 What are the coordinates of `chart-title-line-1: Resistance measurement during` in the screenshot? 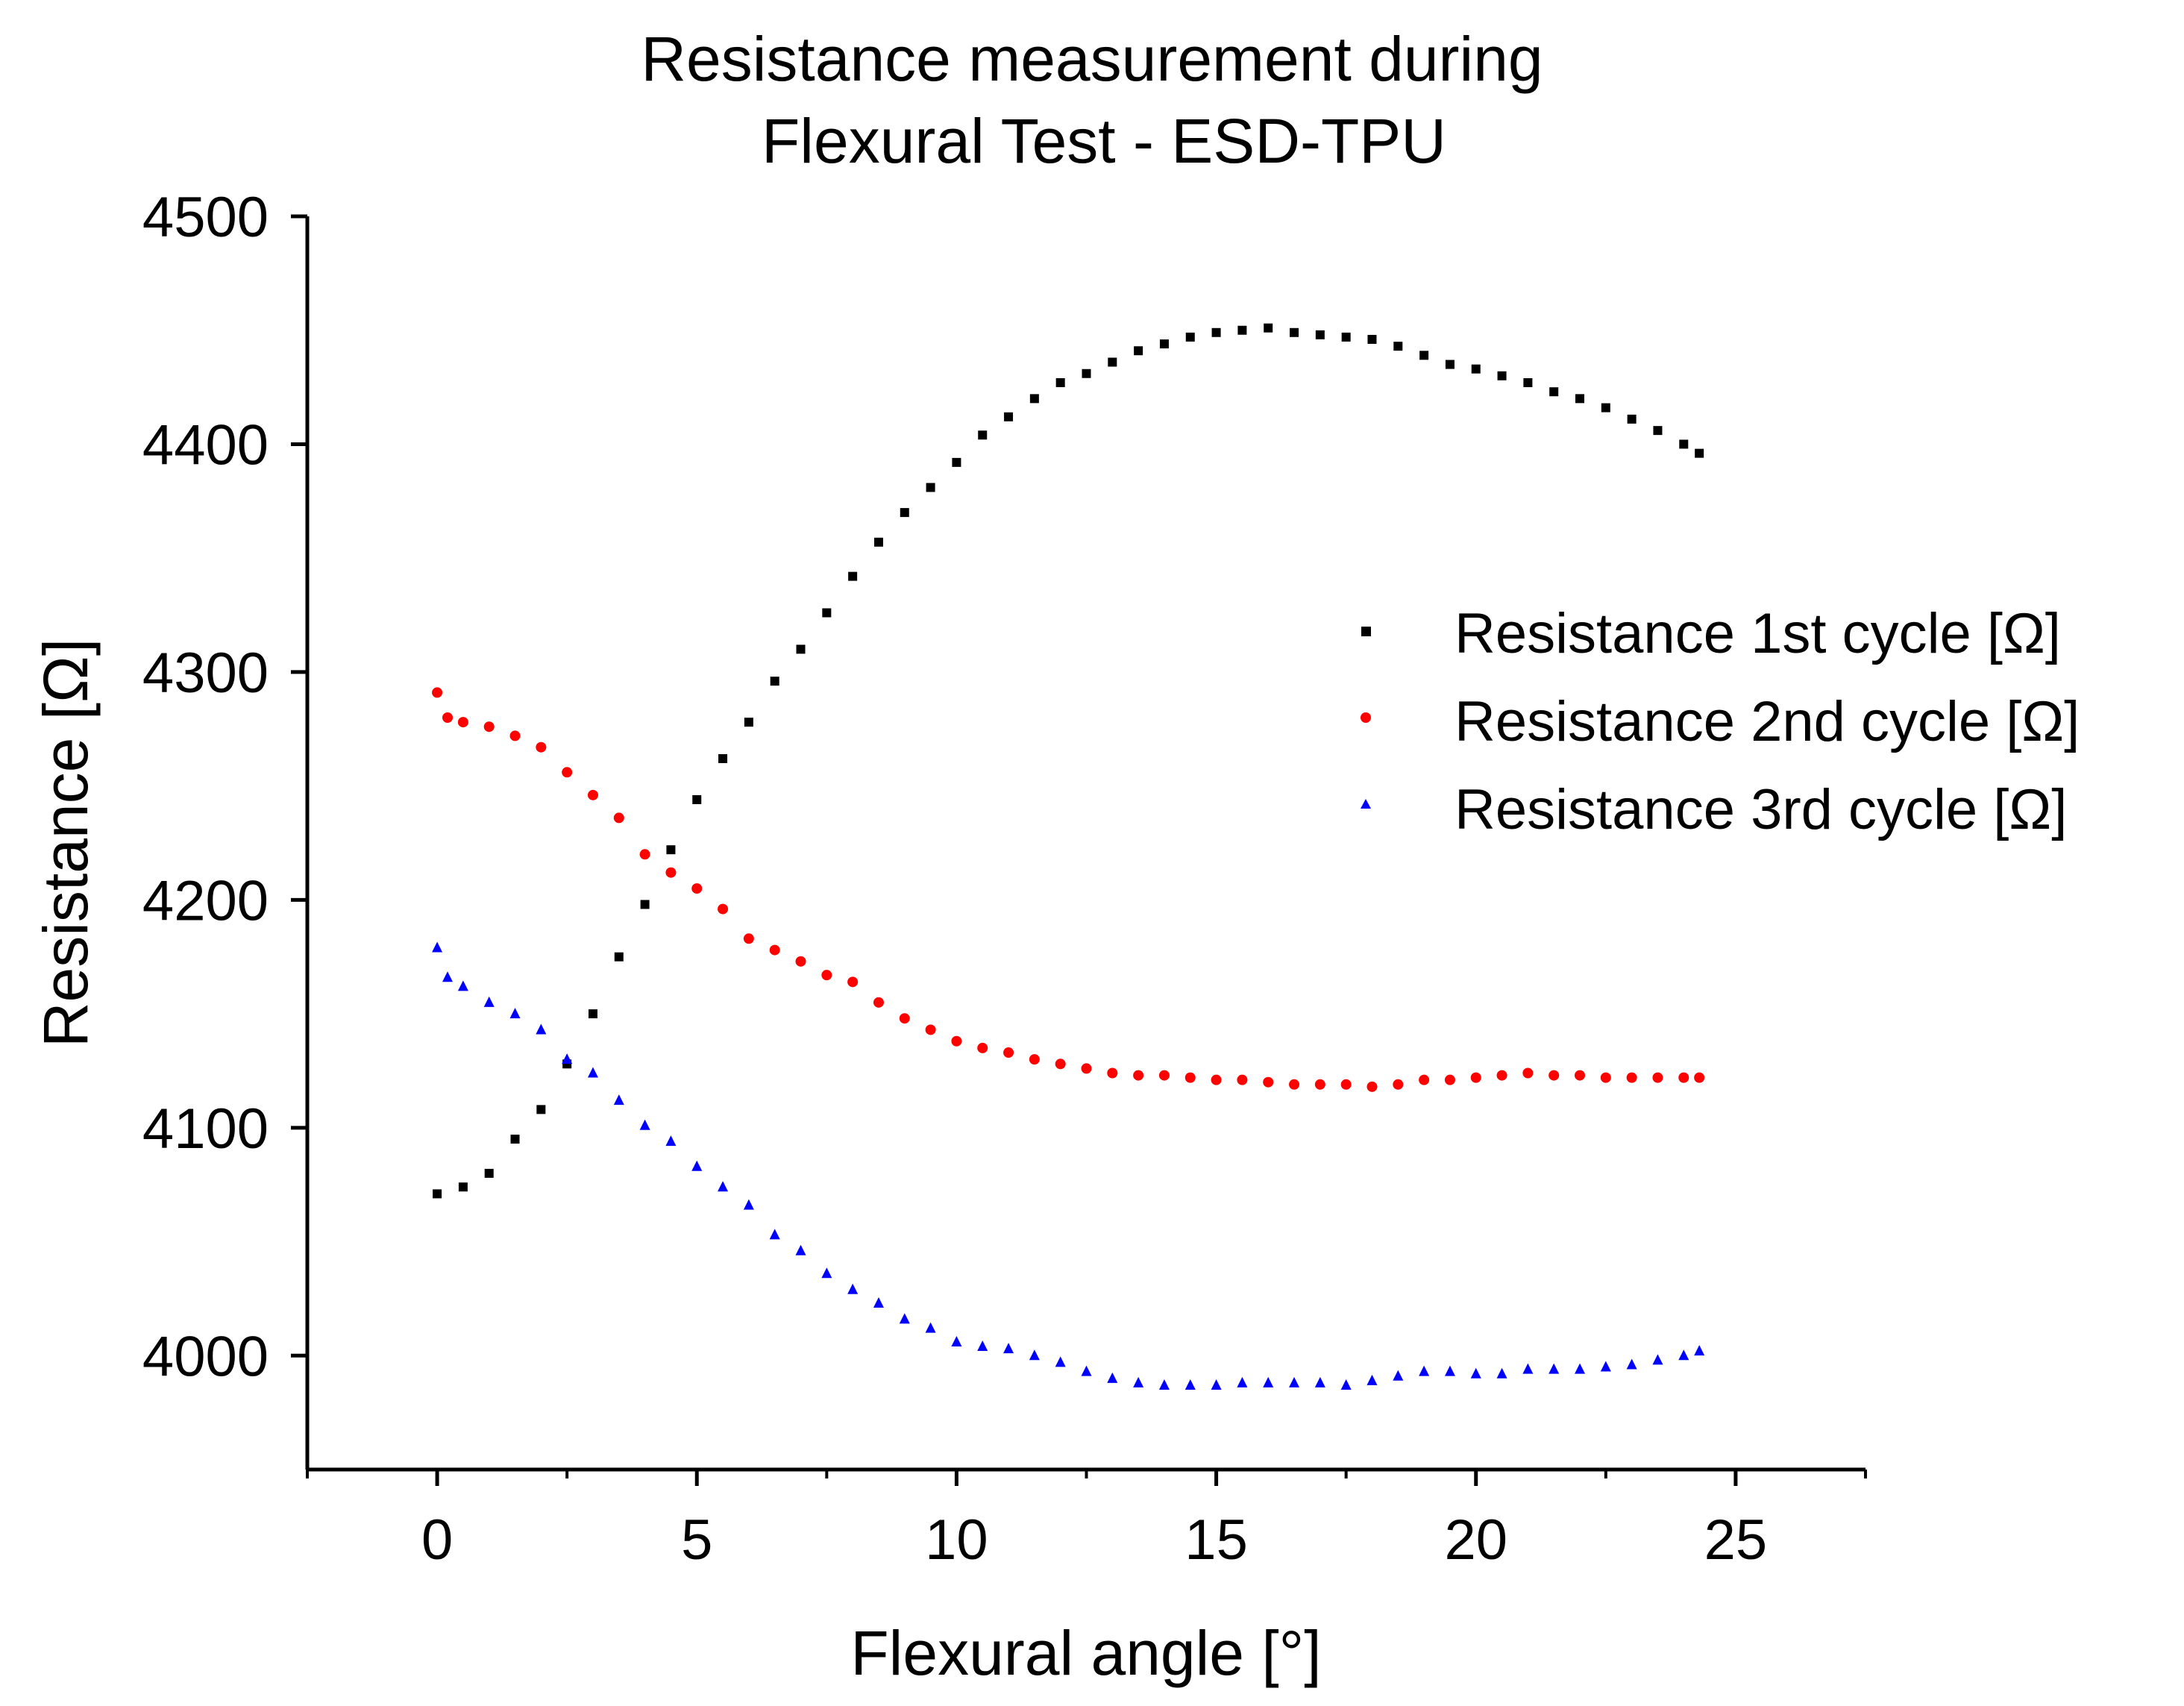 It's located at (1092, 59).